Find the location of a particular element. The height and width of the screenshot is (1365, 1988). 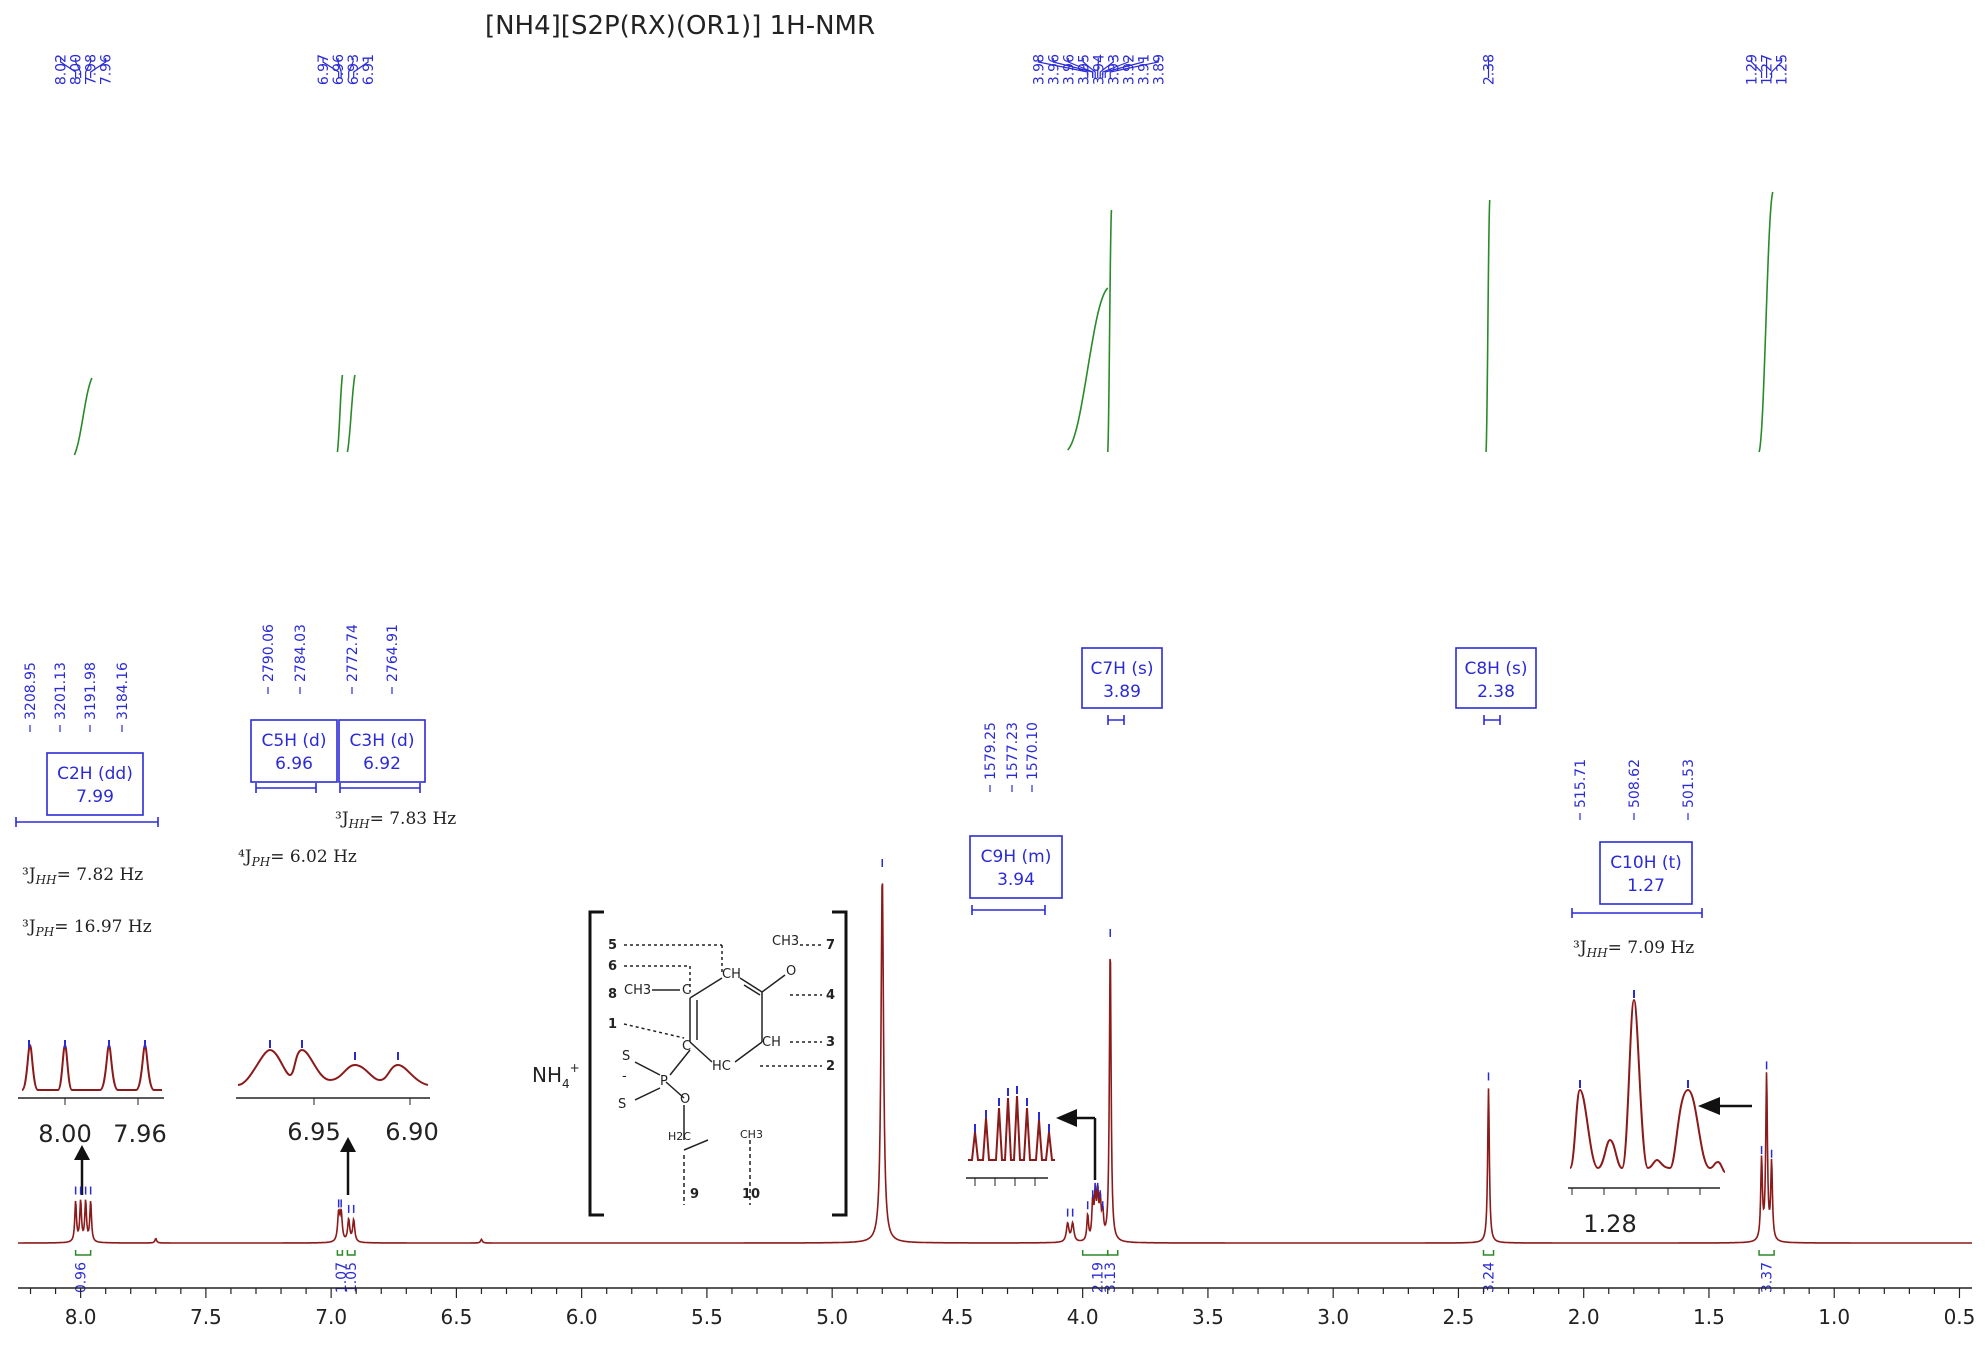

multiplet-hz-4-1: 1577.23 is located at coordinates (1013, 751).